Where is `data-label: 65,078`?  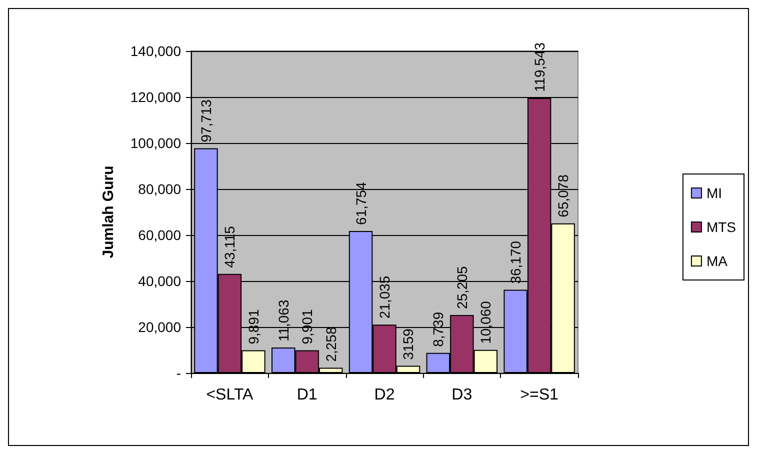 data-label: 65,078 is located at coordinates (563, 196).